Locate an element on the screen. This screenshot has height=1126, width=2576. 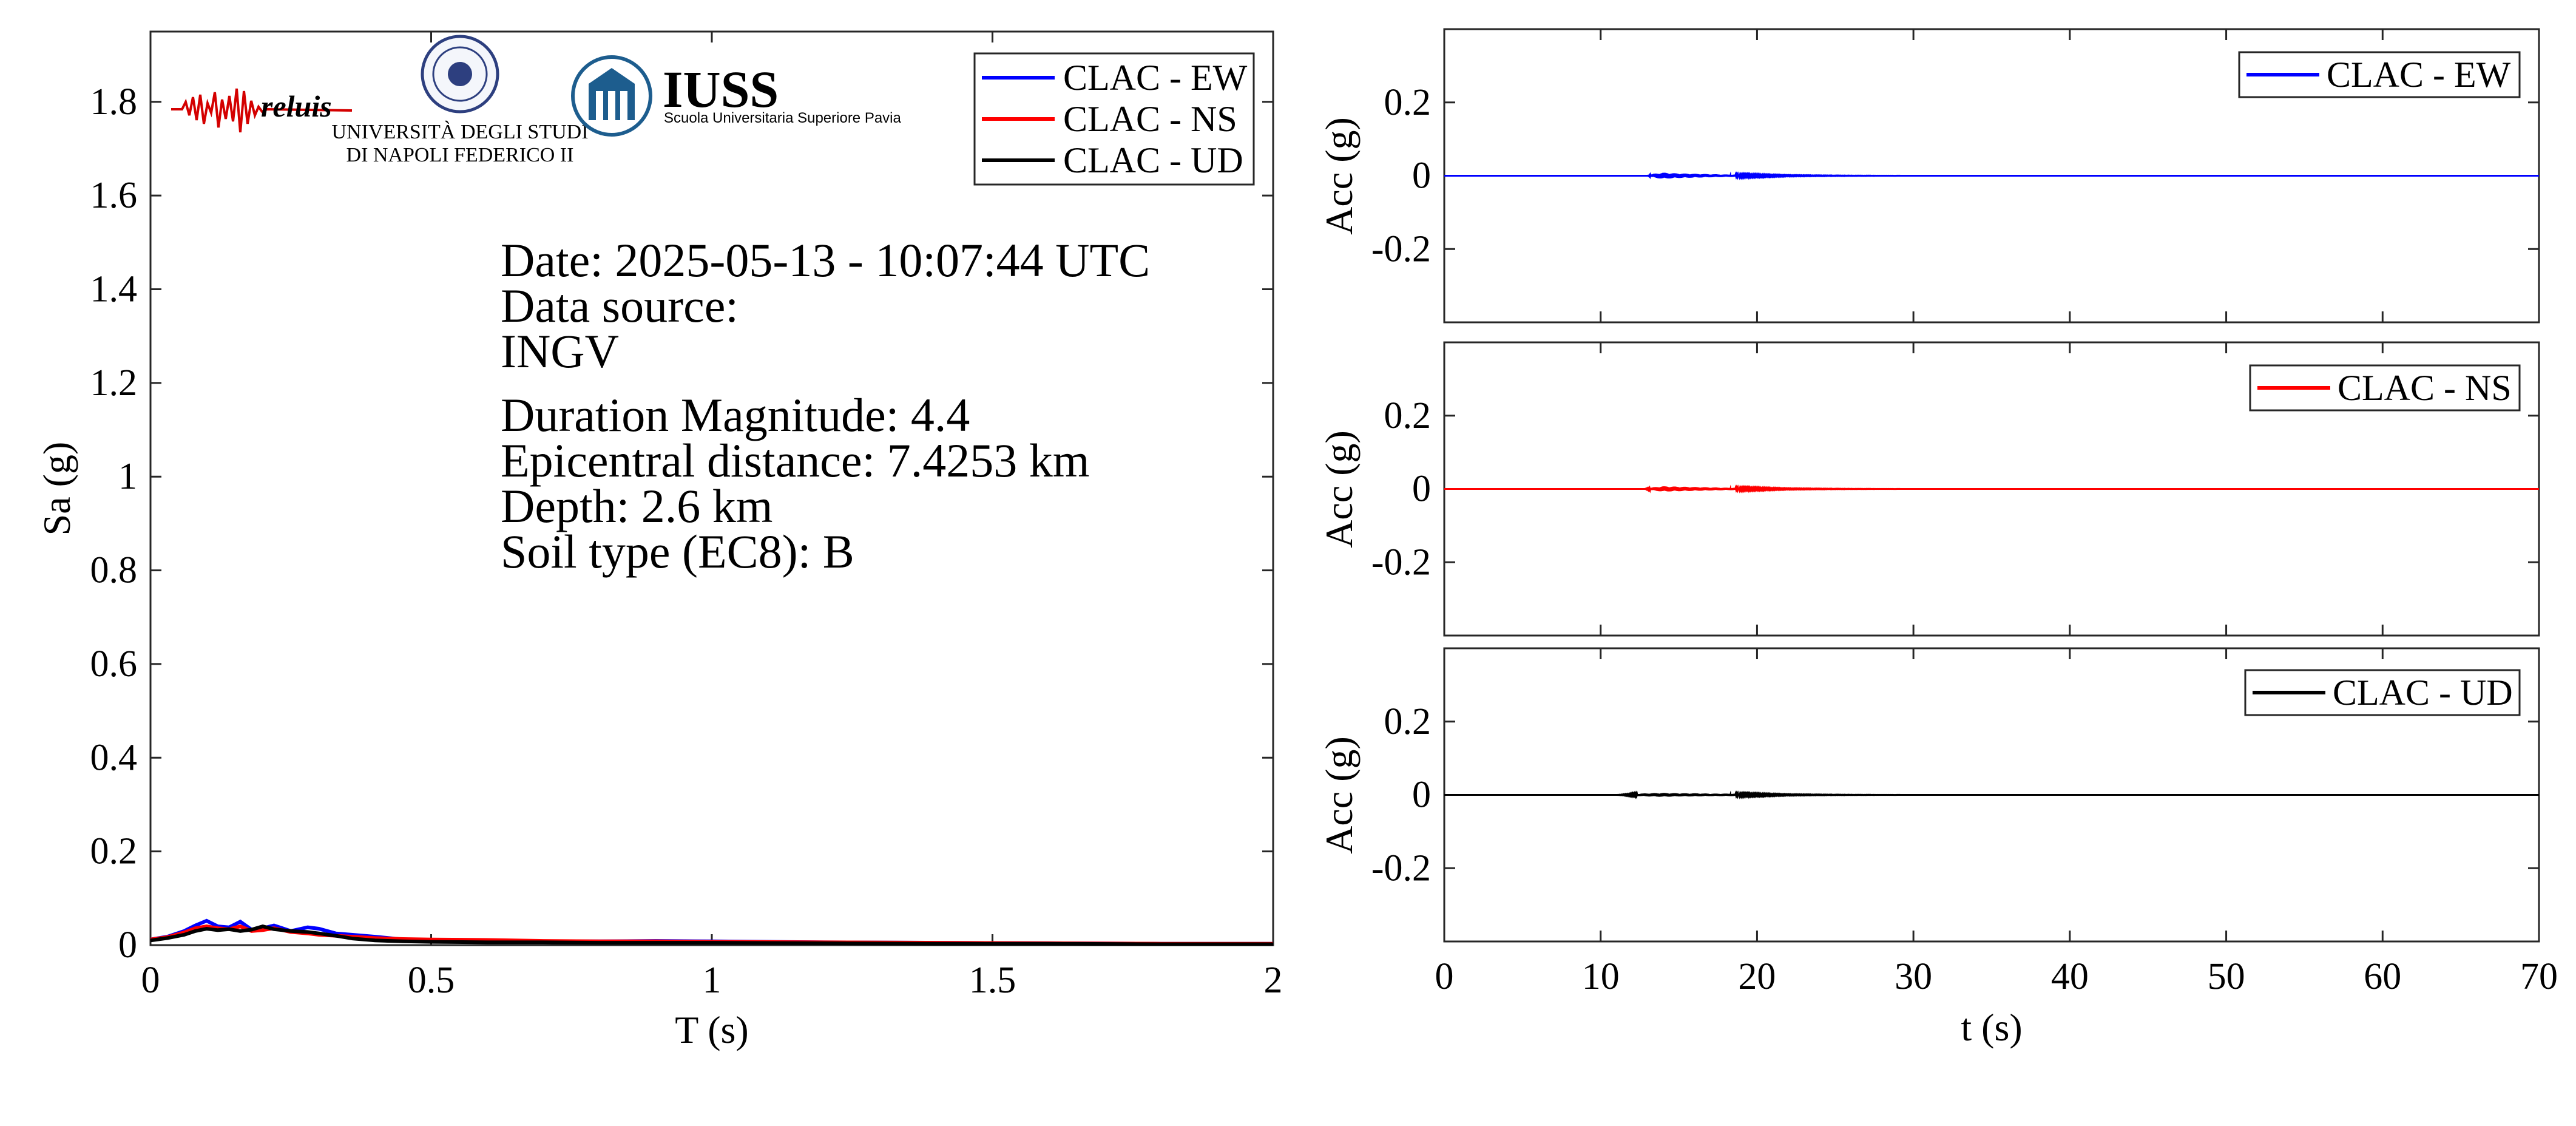
acc-ud-legend-box is located at coordinates (2382, 692).